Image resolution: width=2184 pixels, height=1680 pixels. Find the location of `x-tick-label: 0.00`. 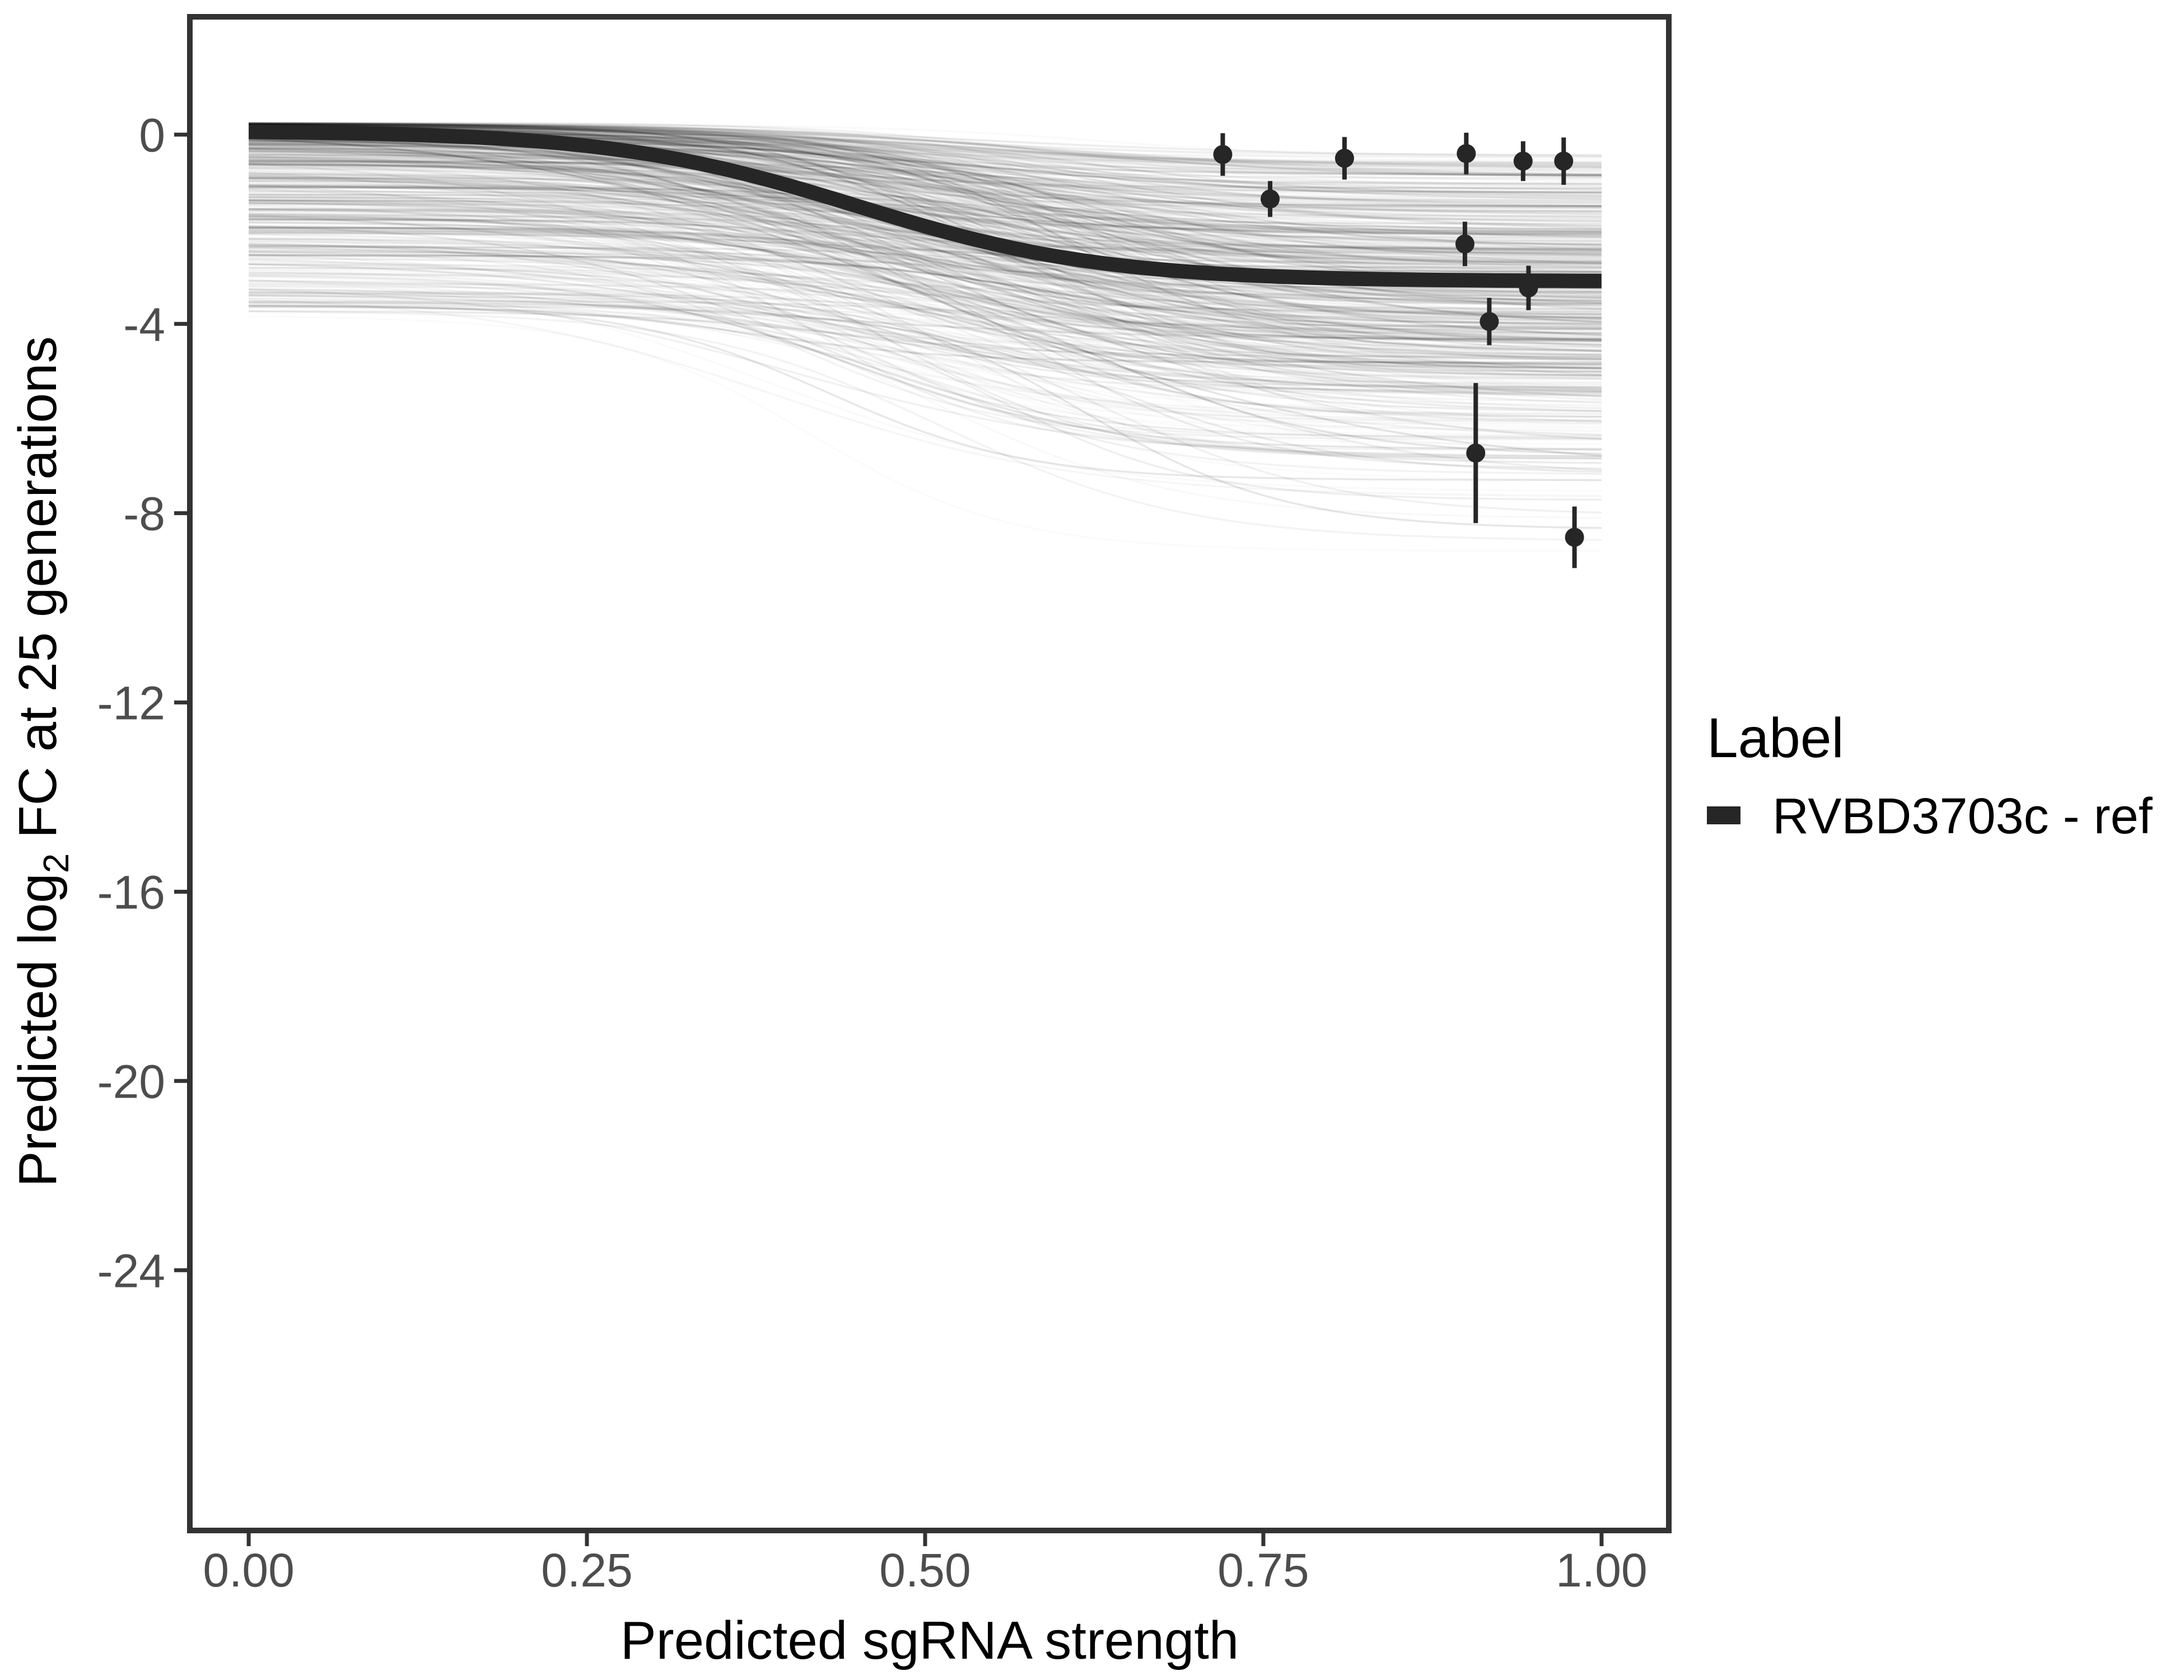

x-tick-label: 0.00 is located at coordinates (249, 1571).